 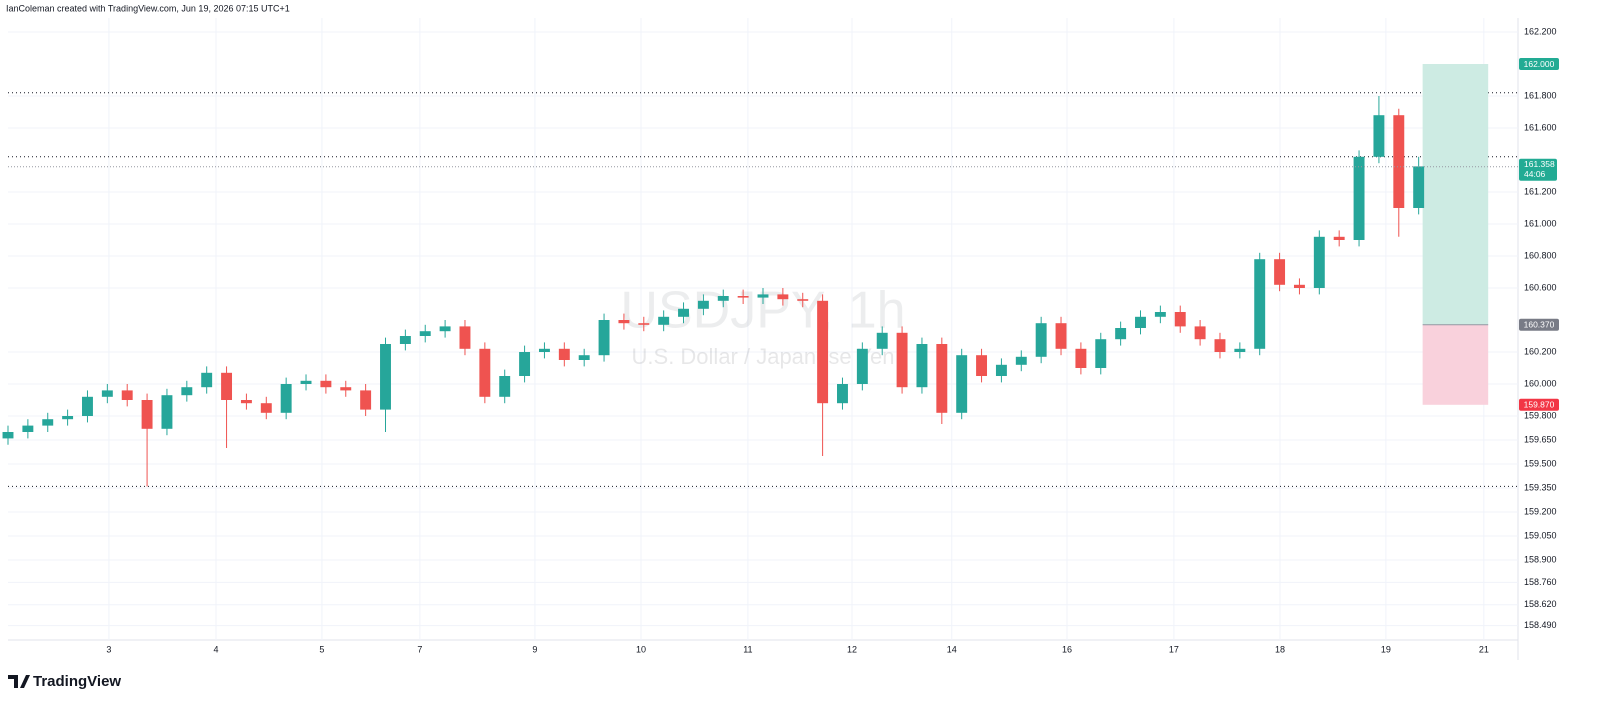 I want to click on x-tick-label: 19, so click(x=1386, y=649).